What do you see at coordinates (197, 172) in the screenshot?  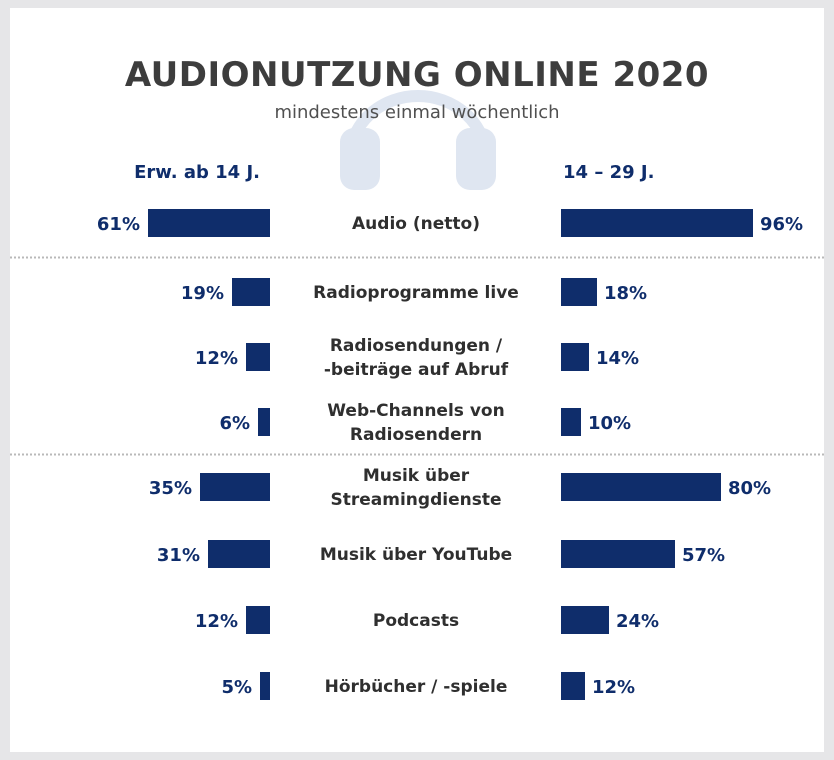 I see `left-column-header: Erw. ab 14 J.` at bounding box center [197, 172].